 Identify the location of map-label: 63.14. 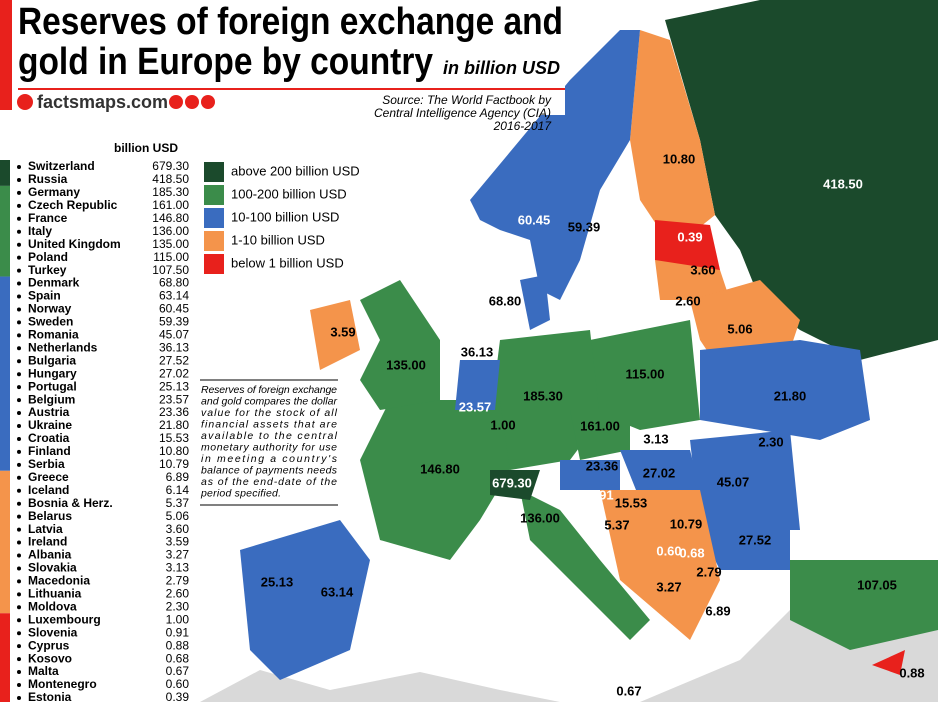
(337, 591).